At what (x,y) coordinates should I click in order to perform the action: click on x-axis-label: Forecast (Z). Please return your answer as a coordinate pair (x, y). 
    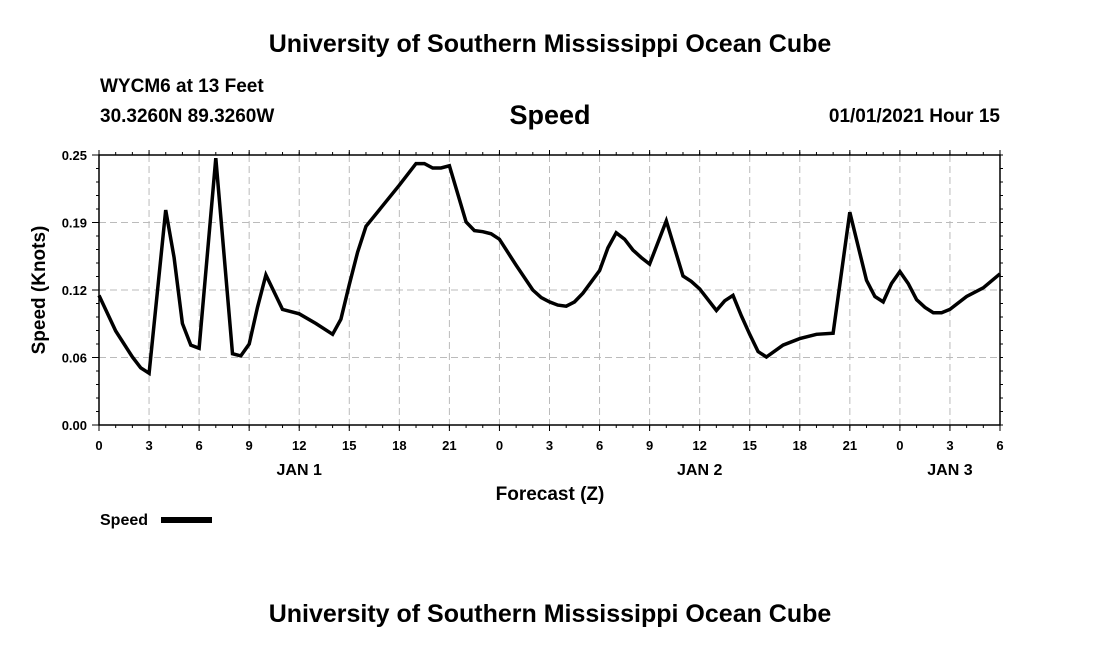
    Looking at the image, I should click on (550, 494).